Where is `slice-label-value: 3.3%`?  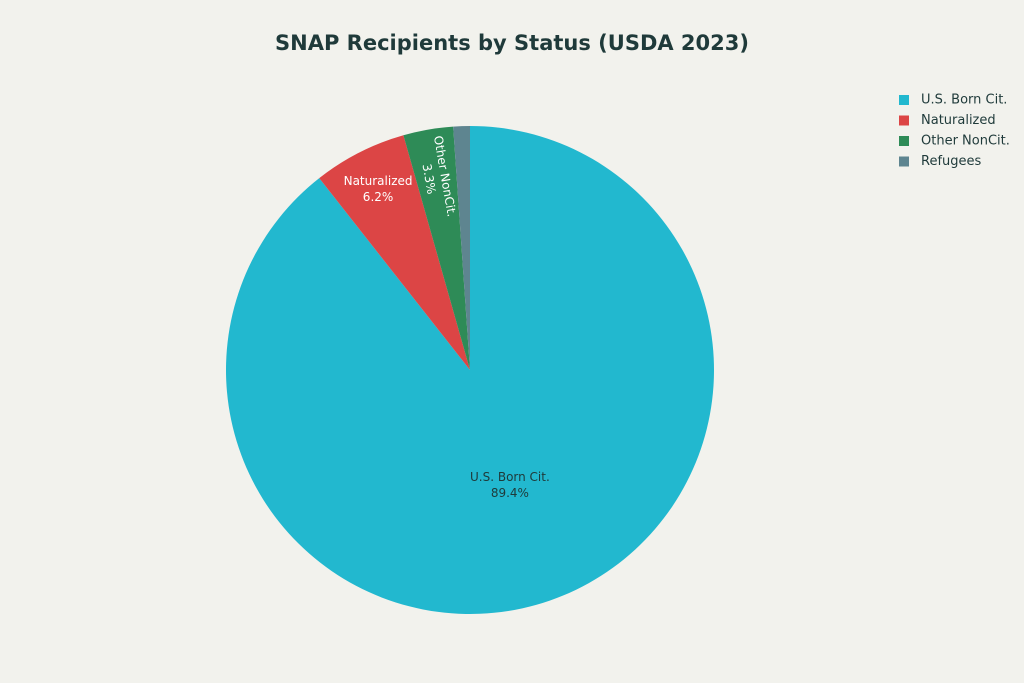
slice-label-value: 3.3% is located at coordinates (429, 179).